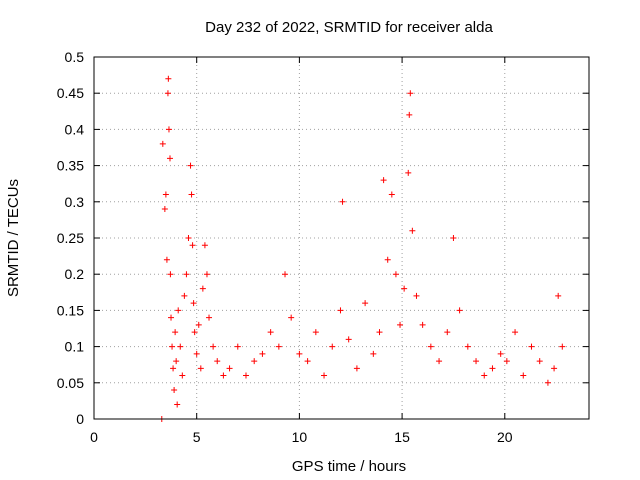 The image size is (640, 480). I want to click on x-tick-label: 10, so click(300, 437).